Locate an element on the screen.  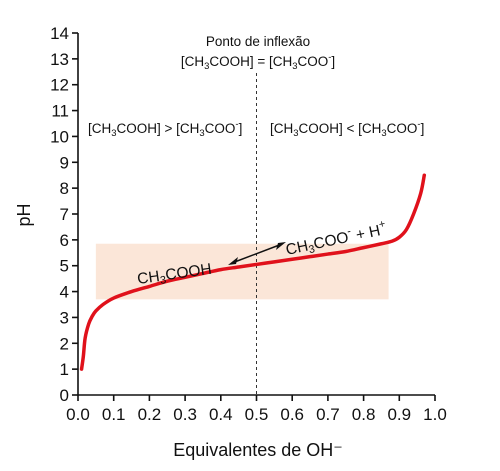
y-tick-label: 8 is located at coordinates (64, 188).